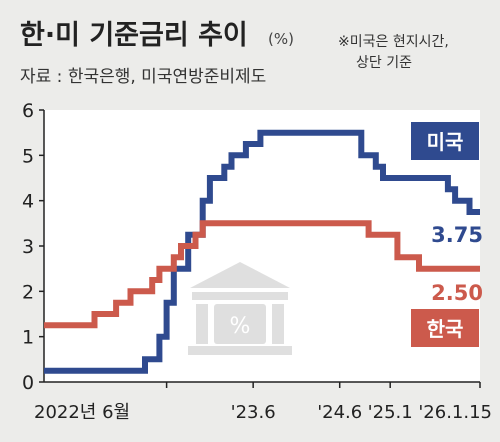 Image resolution: width=500 pixels, height=442 pixels. What do you see at coordinates (134, 35) in the screenshot?
I see `chart-title: 한·미 기준금리 추이` at bounding box center [134, 35].